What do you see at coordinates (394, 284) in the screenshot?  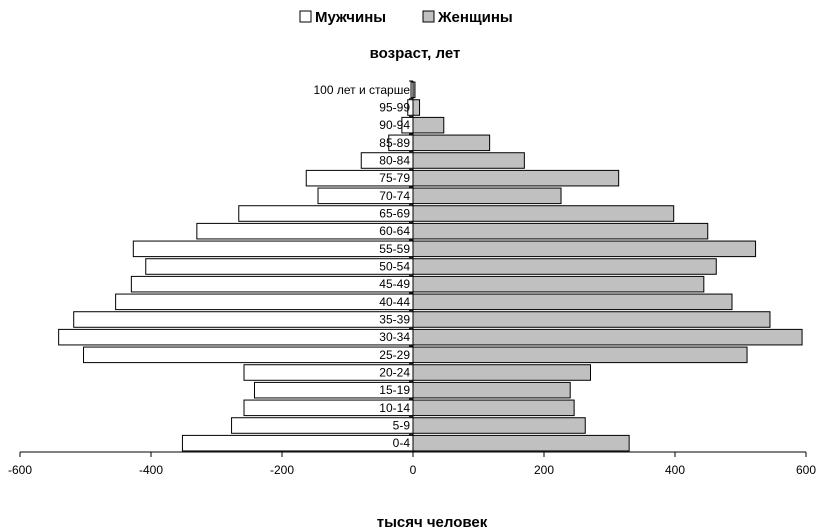 I see `category-label: 45-49` at bounding box center [394, 284].